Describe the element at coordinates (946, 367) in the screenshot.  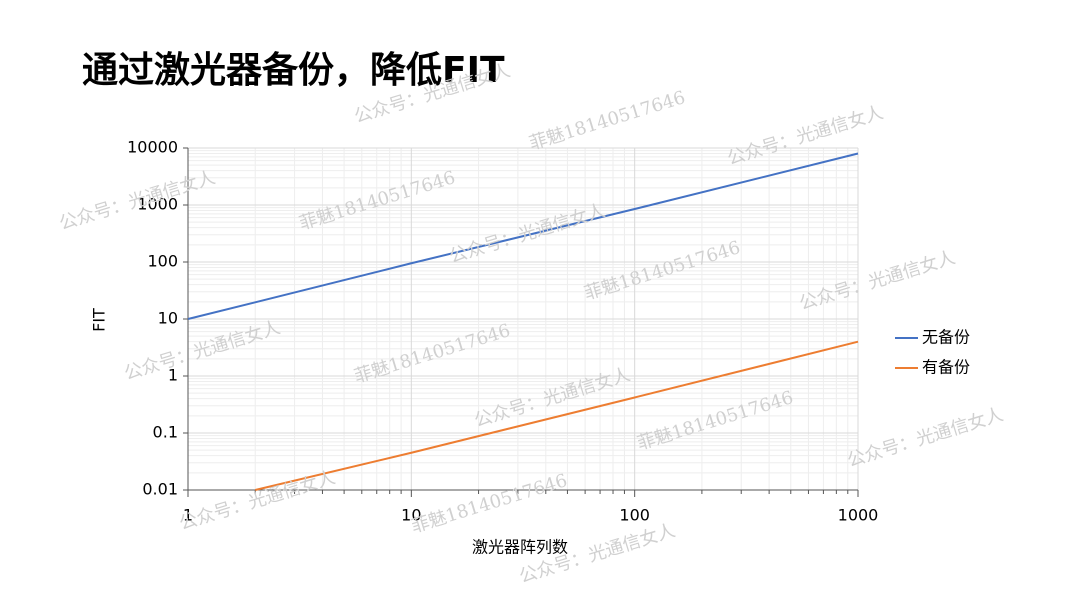
I see `legend-label: 有备份` at that location.